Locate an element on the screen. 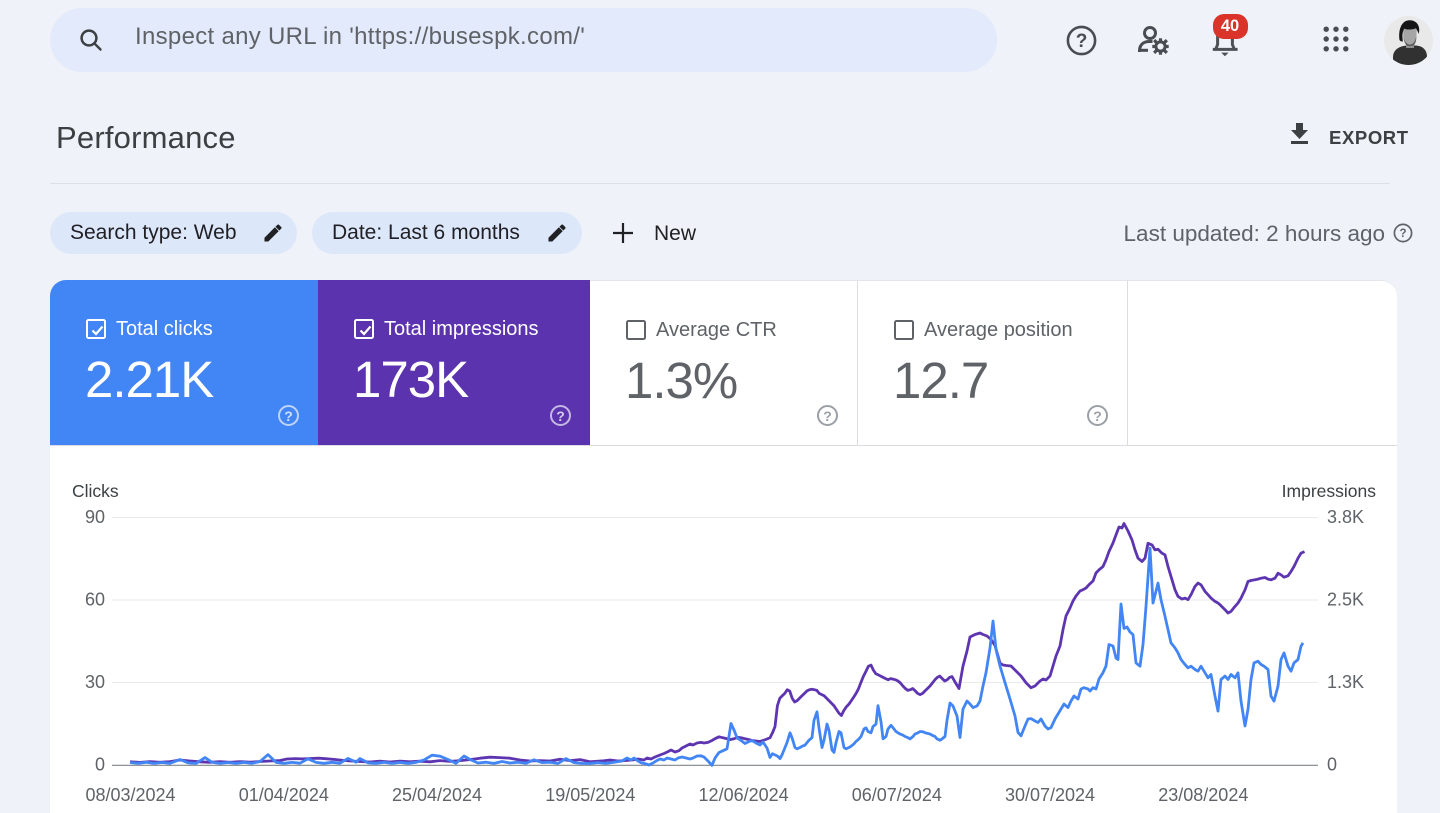  svg-text: 08/03/2024 is located at coordinates (130, 795).